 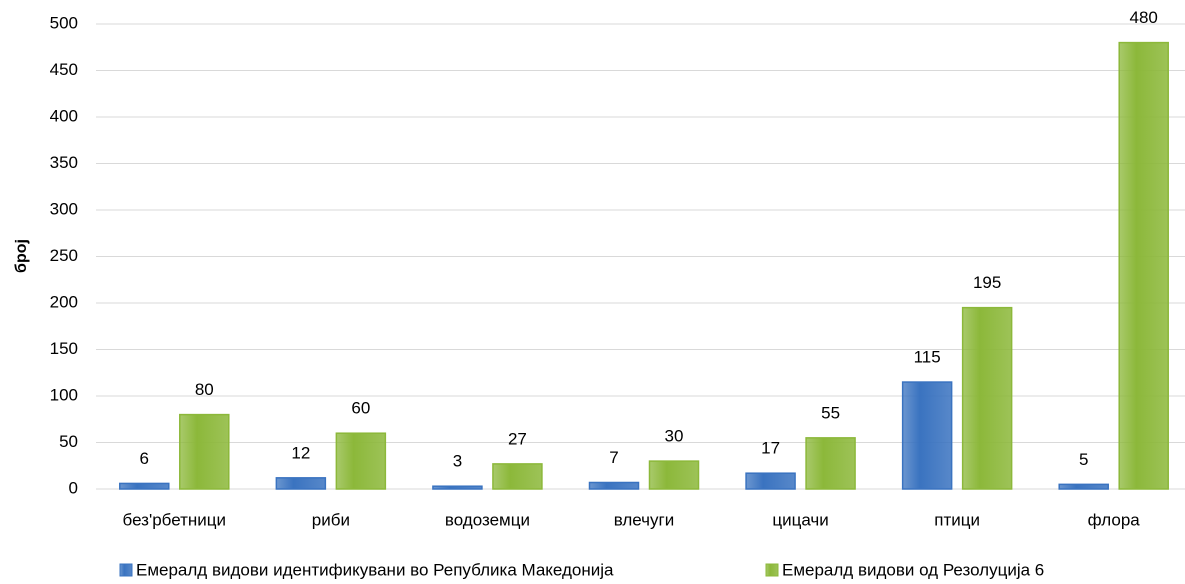 I want to click on x-tick-label: влечуги, so click(x=644, y=519).